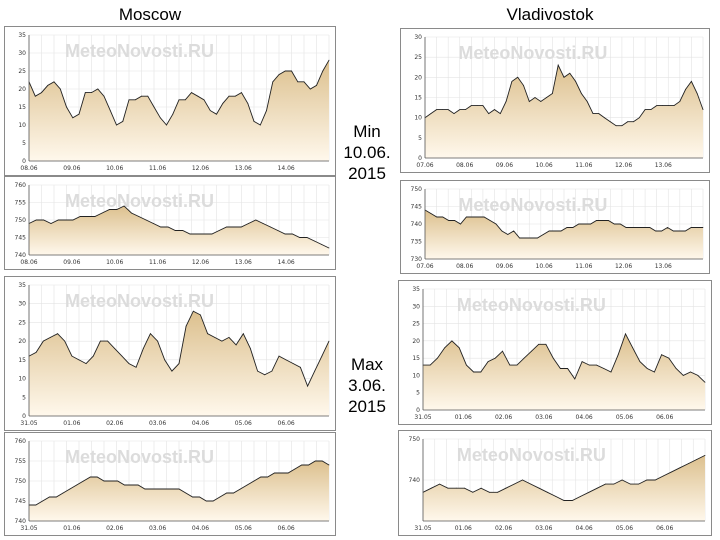 This screenshot has height=540, width=720. What do you see at coordinates (21, 461) in the screenshot?
I see `moscow-max-pressure-ytick-label: 755` at bounding box center [21, 461].